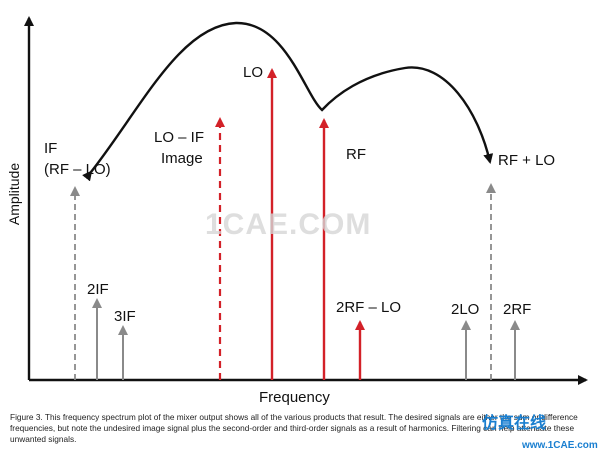 The image size is (600, 455). What do you see at coordinates (182, 158) in the screenshot?
I see `lo-if-label-line2: Image` at bounding box center [182, 158].